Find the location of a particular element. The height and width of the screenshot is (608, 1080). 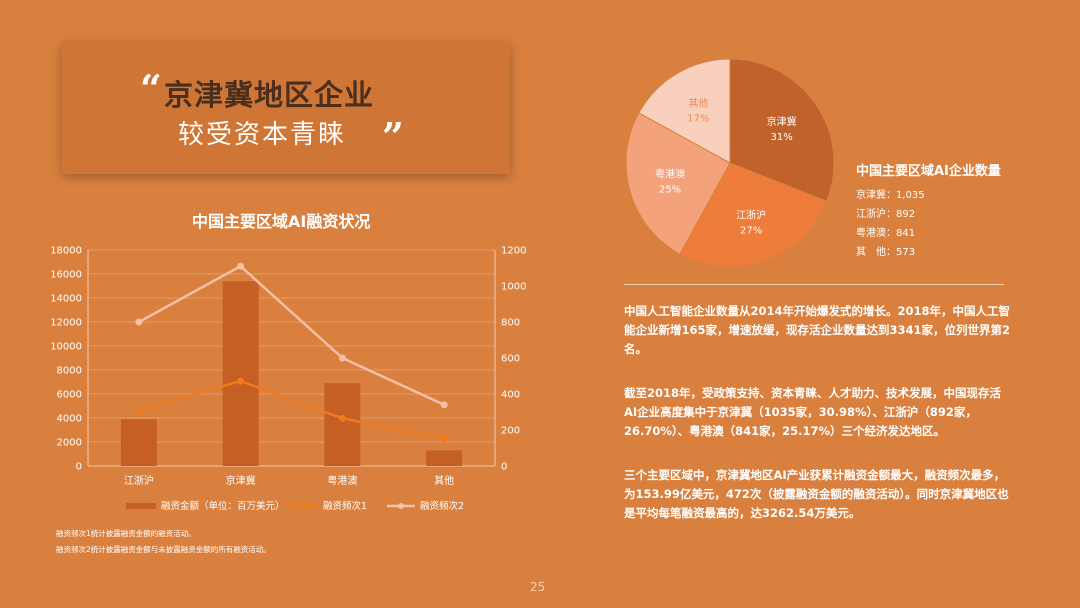

pie-list-item: 江浙沪：892 is located at coordinates (886, 214).